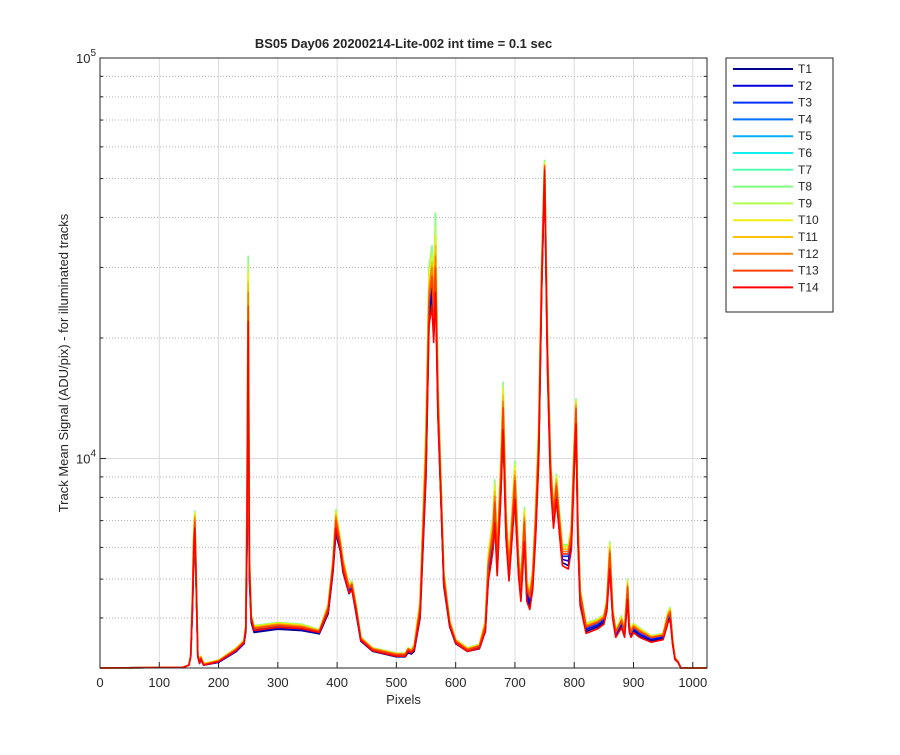 This screenshot has height=755, width=900. What do you see at coordinates (99, 682) in the screenshot?
I see `x-tick-label: 0` at bounding box center [99, 682].